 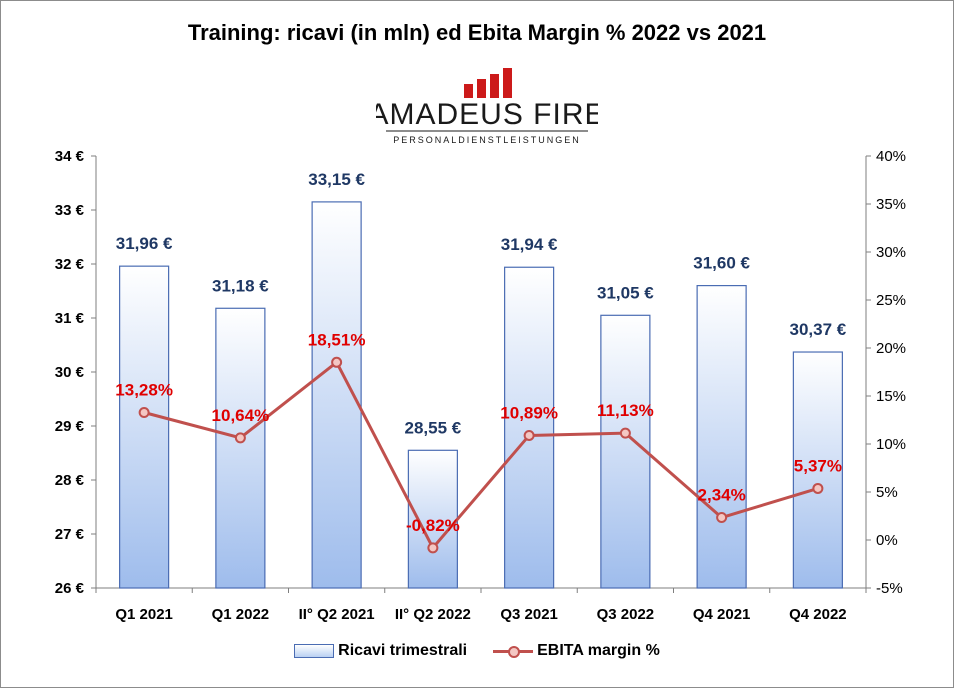 I want to click on legend-item-revenue: Ricavi trimestrali, so click(x=380, y=651).